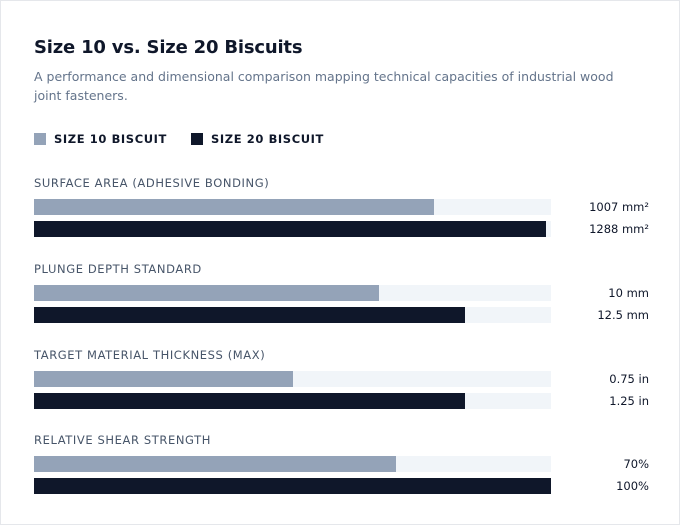  I want to click on value-label: 0.75 in, so click(629, 379).